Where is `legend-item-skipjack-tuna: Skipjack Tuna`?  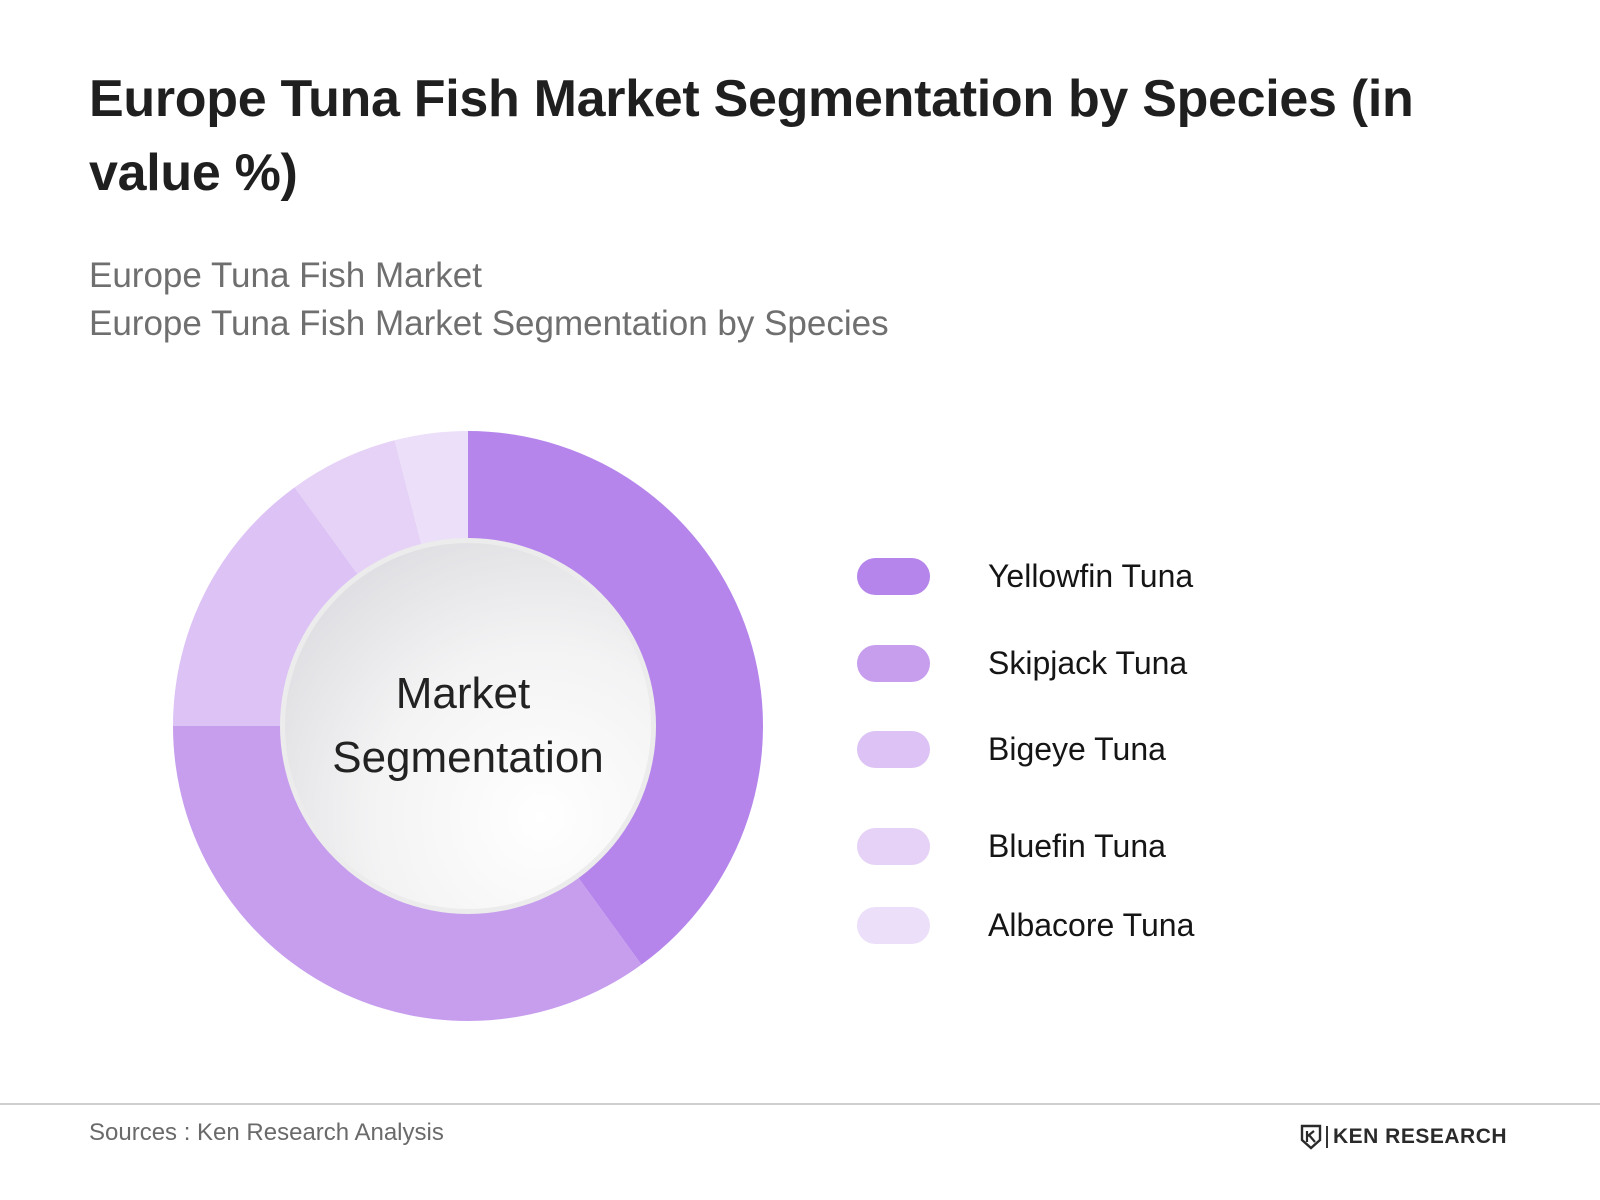 legend-item-skipjack-tuna: Skipjack Tuna is located at coordinates (1022, 663).